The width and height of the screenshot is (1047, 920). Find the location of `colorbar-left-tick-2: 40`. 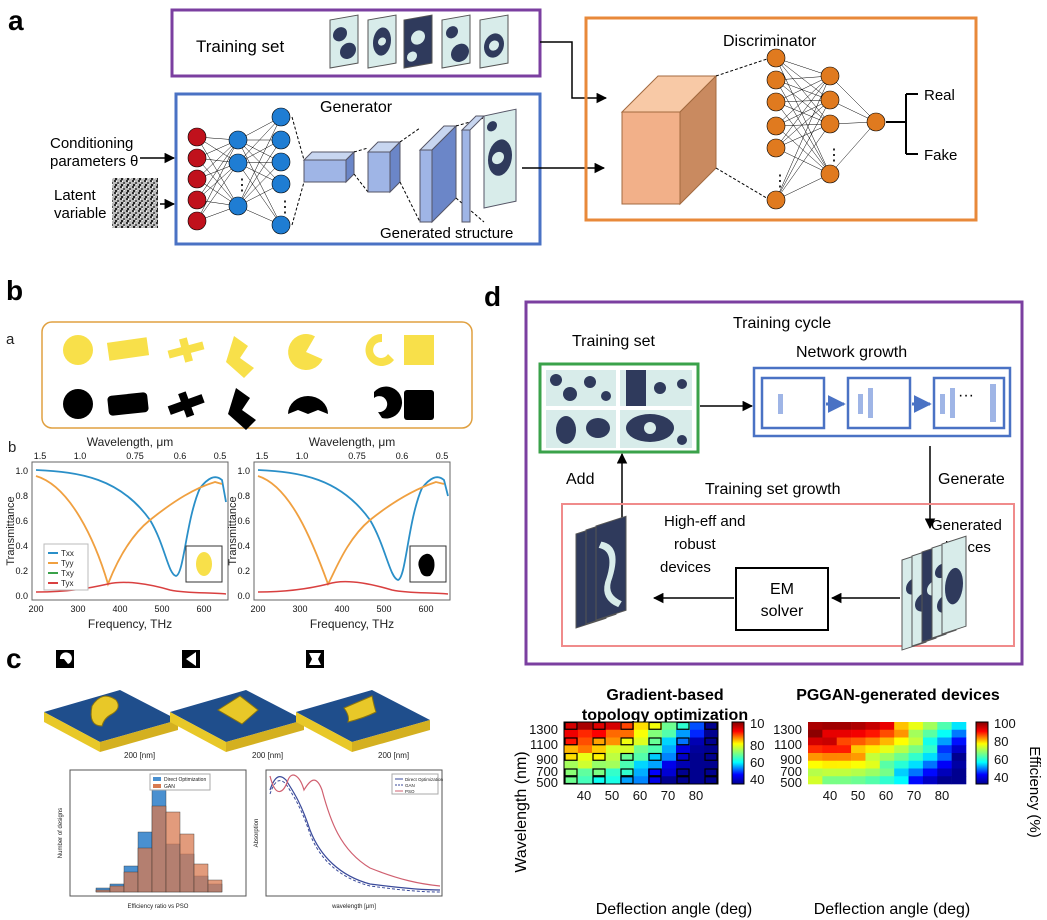

colorbar-left-tick-2: 40 is located at coordinates (757, 779).